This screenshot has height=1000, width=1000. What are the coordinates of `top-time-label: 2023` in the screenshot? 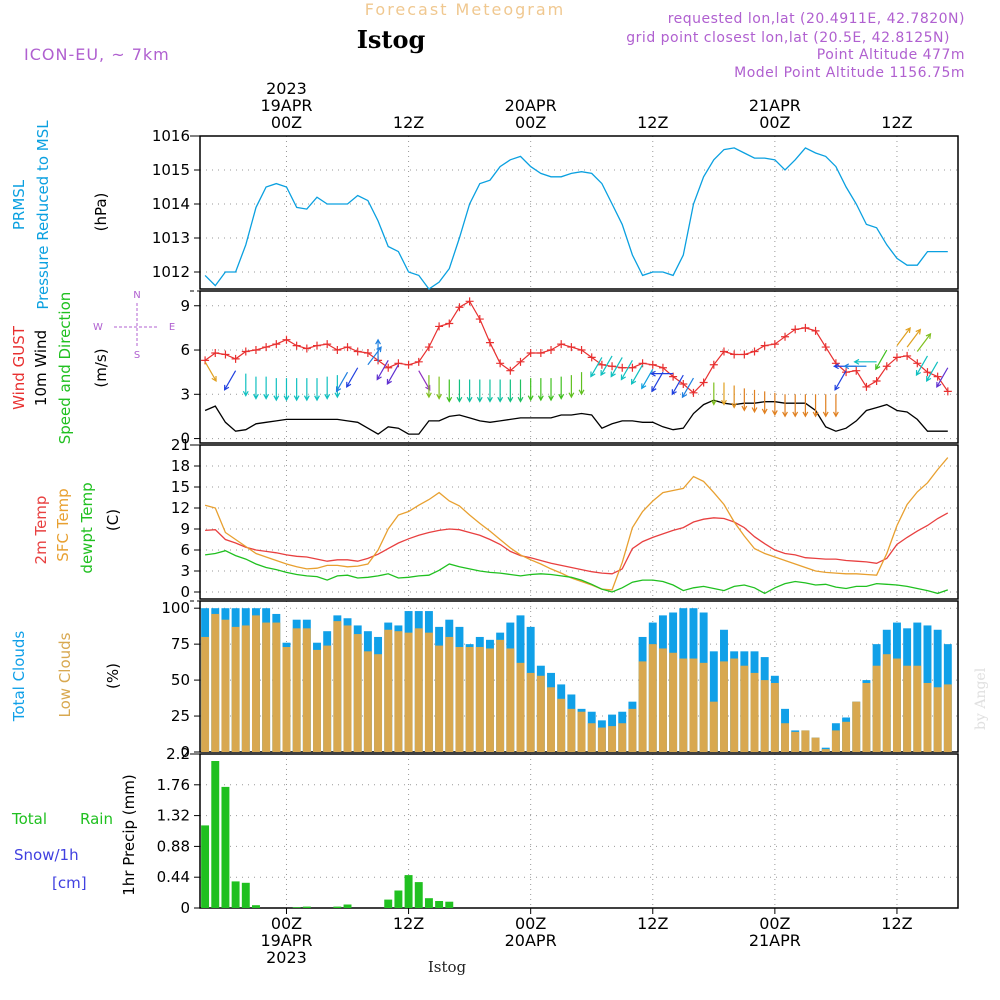 It's located at (286, 88).